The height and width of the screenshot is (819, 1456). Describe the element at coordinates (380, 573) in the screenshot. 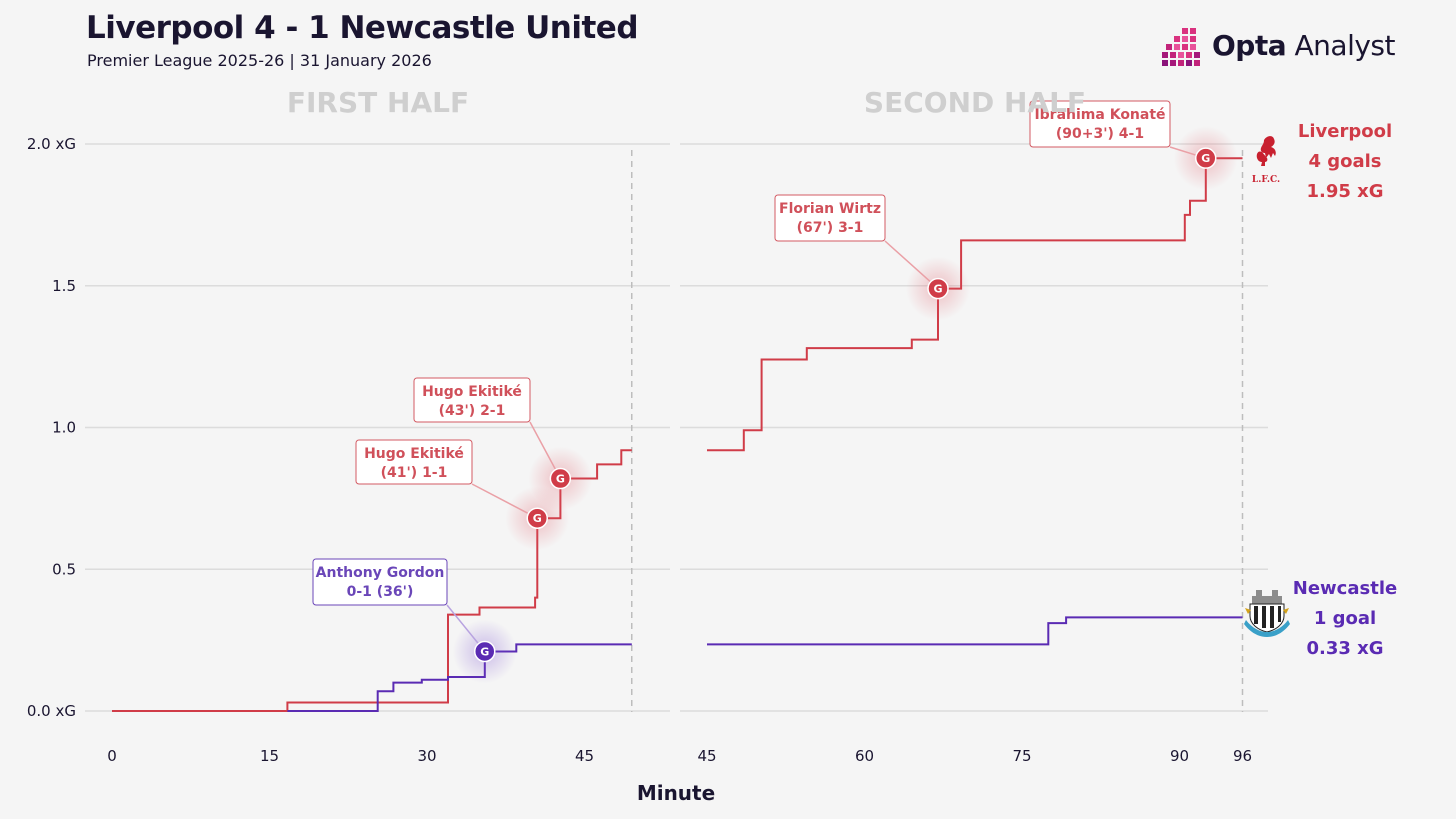

I see `goal-scorer-name: Anthony Gordon` at that location.